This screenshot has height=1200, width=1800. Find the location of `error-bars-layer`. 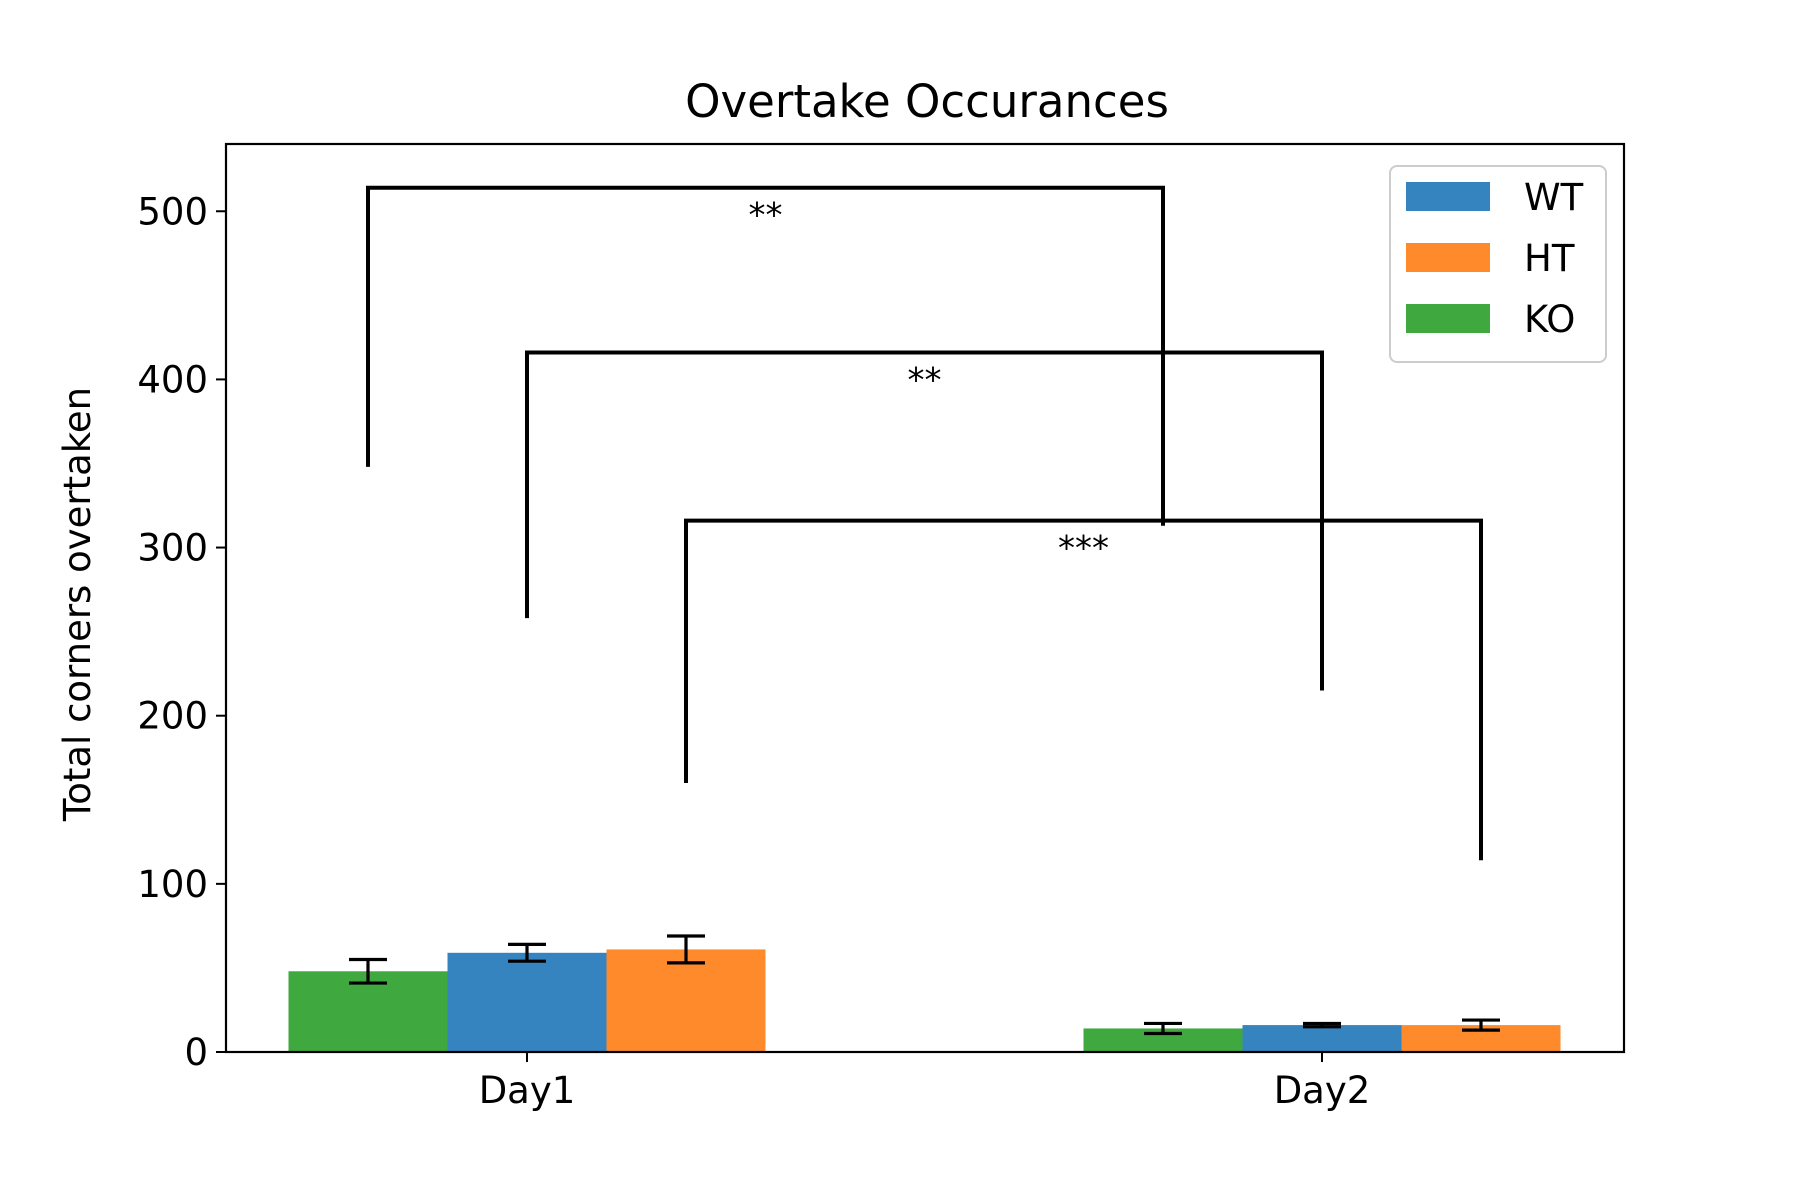

error-bars-layer is located at coordinates (924, 985).